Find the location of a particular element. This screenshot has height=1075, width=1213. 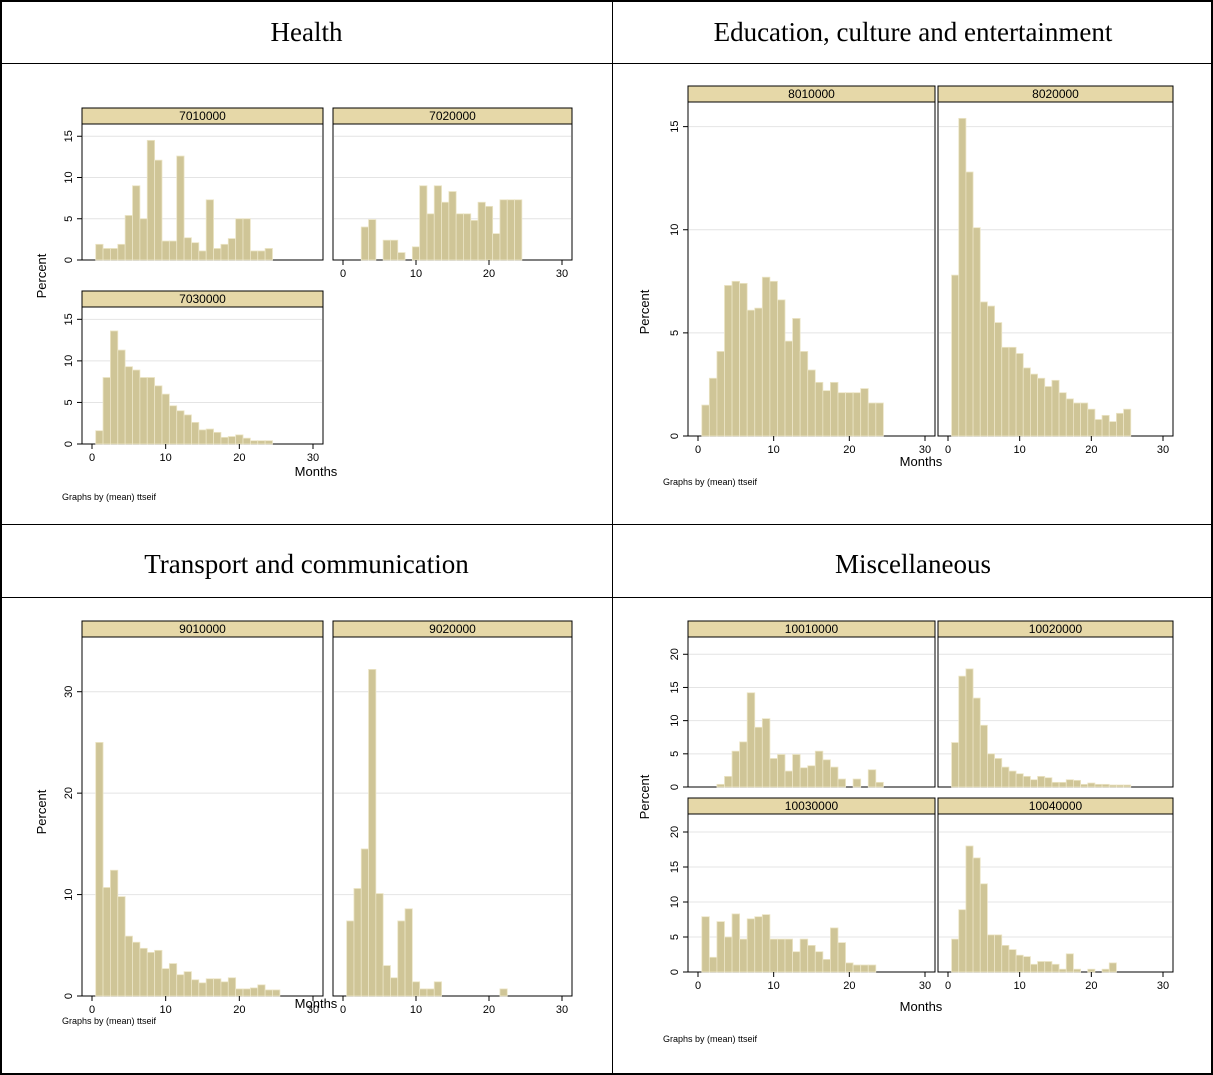

title-rule-bottom is located at coordinates (606, 597).